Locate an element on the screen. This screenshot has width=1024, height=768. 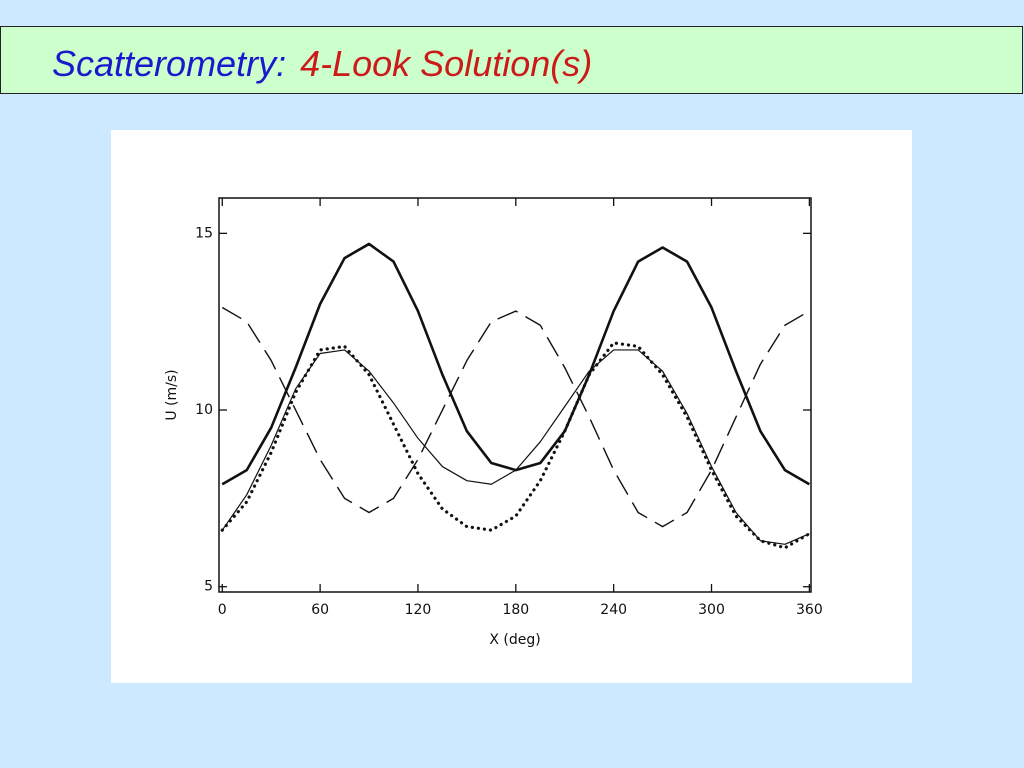
title-box is located at coordinates (511, 60).